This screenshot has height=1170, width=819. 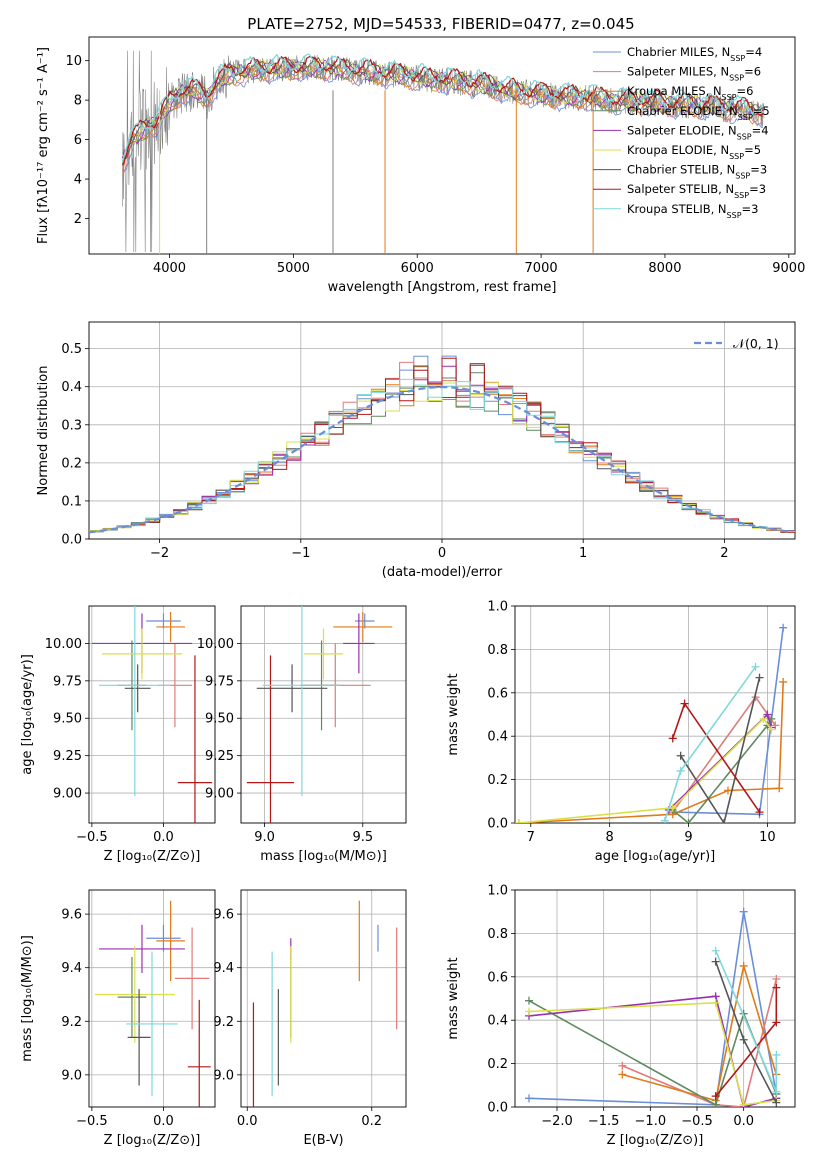 I want to click on x-tick-label: 0.0, so click(x=163, y=1121).